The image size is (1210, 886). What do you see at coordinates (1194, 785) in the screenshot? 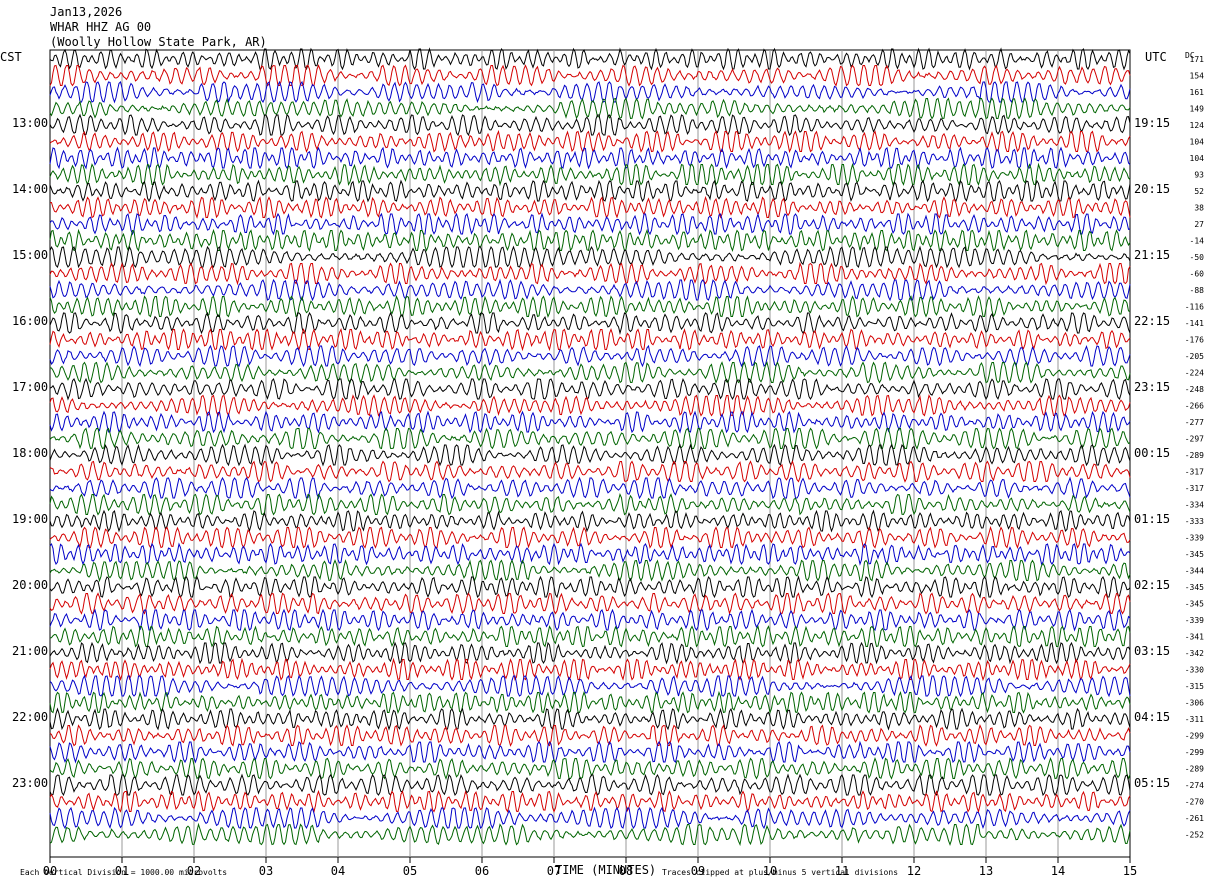
I see `dc-offset-label: -274` at bounding box center [1194, 785].